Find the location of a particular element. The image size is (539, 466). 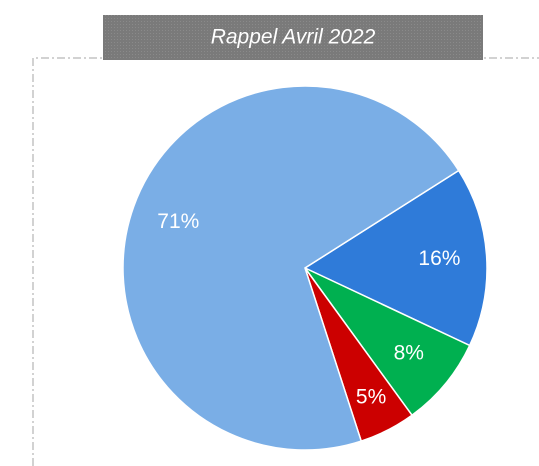

data-label: 8% is located at coordinates (409, 352).